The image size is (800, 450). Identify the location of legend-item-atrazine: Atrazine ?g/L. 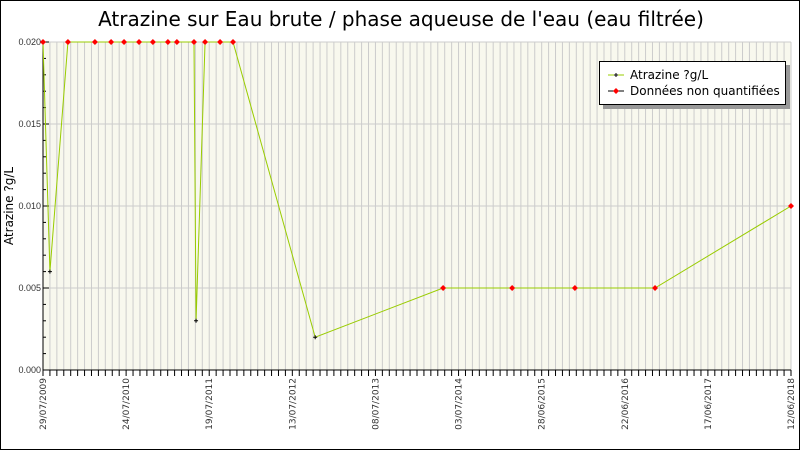
(658, 75).